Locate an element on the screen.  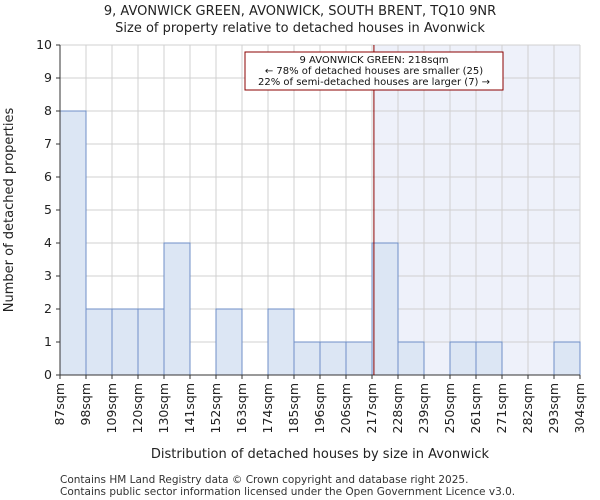
x-tick-label-0: 87sqm is located at coordinates (59, 404).